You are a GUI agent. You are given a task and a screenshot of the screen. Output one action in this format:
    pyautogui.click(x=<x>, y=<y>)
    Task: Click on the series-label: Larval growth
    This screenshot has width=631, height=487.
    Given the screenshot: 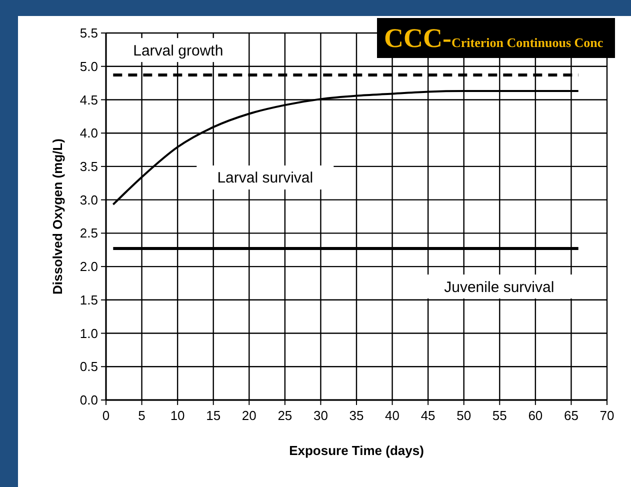 What is the action you would take?
    pyautogui.click(x=178, y=51)
    